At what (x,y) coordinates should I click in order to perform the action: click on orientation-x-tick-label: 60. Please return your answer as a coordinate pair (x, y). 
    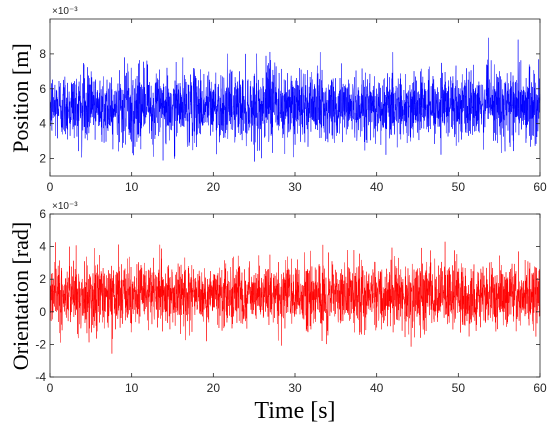
    Looking at the image, I should click on (540, 388).